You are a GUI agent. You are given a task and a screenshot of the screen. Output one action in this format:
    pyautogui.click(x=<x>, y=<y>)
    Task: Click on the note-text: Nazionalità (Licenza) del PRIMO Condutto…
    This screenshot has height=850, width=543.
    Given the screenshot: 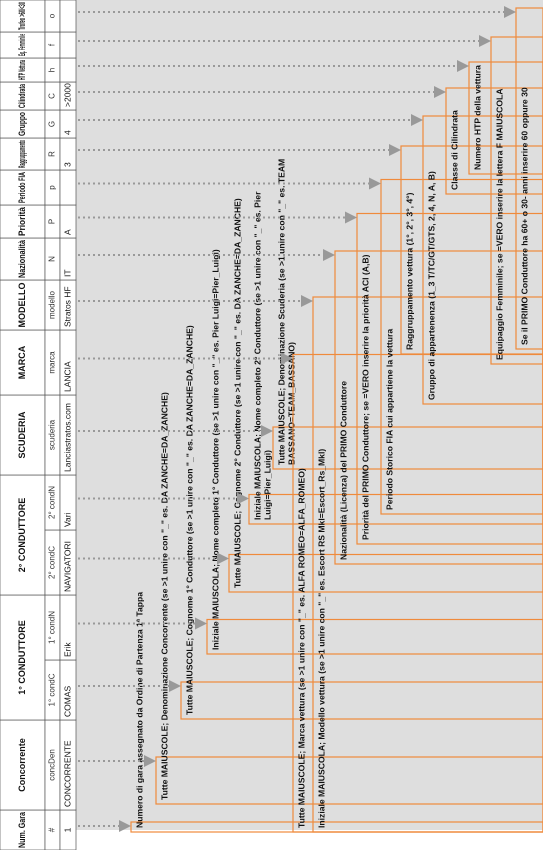 What is the action you would take?
    pyautogui.click(x=343, y=470)
    